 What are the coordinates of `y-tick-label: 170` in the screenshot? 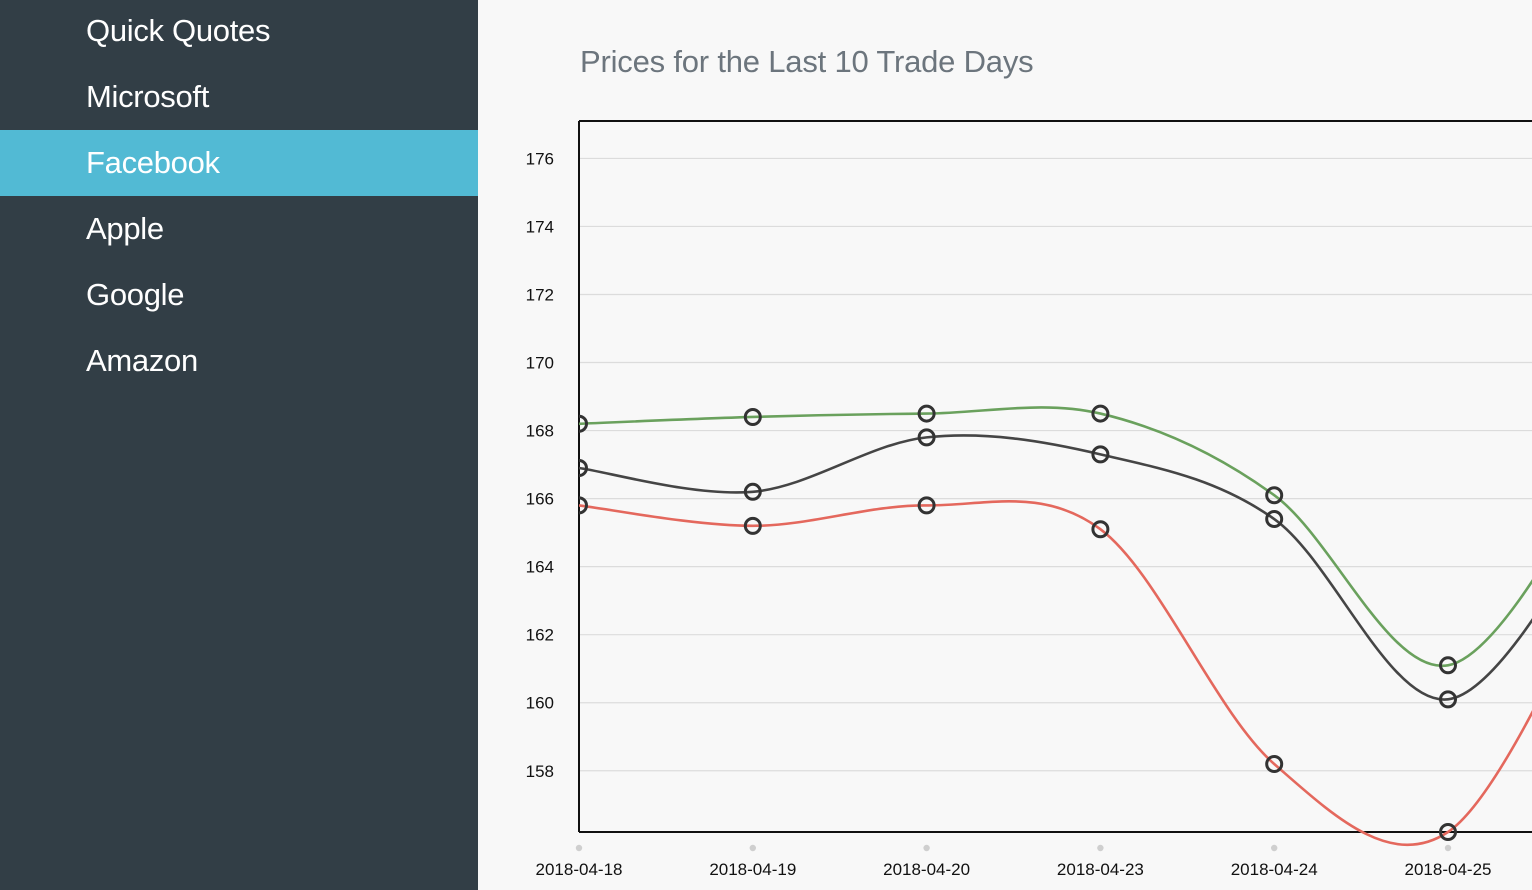 It's located at (540, 363).